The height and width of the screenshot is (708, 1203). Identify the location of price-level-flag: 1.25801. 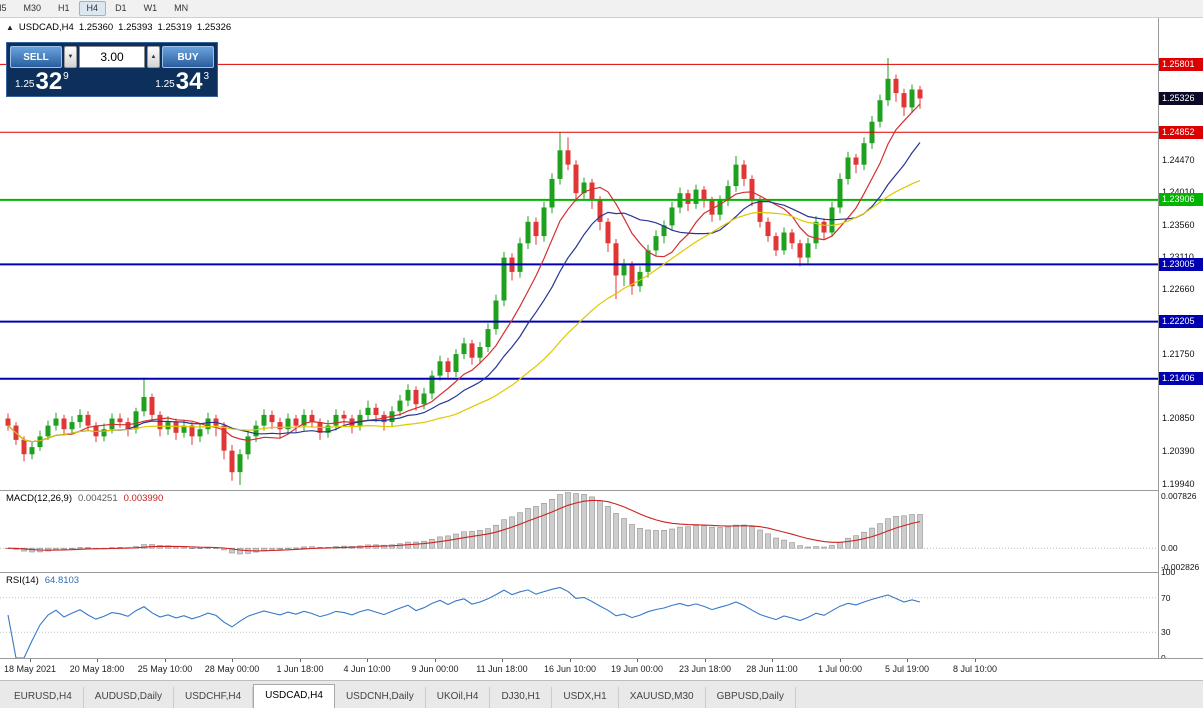
(1181, 64).